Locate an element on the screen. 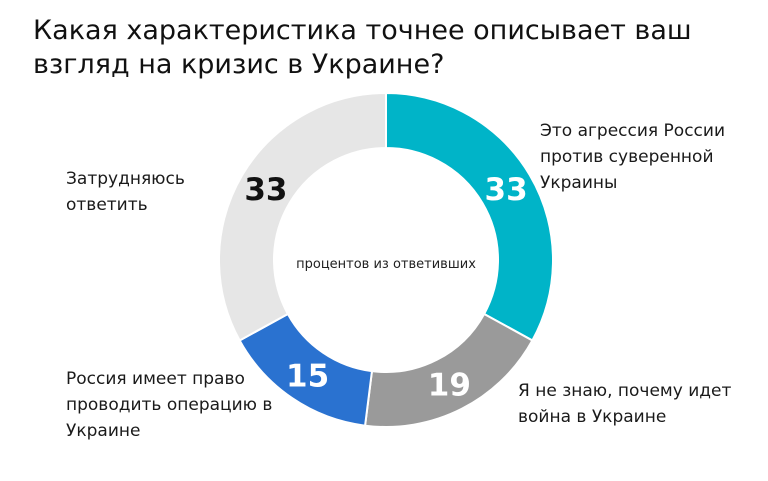 This screenshot has width=768, height=481. value-label-aggression: 33 is located at coordinates (506, 190).